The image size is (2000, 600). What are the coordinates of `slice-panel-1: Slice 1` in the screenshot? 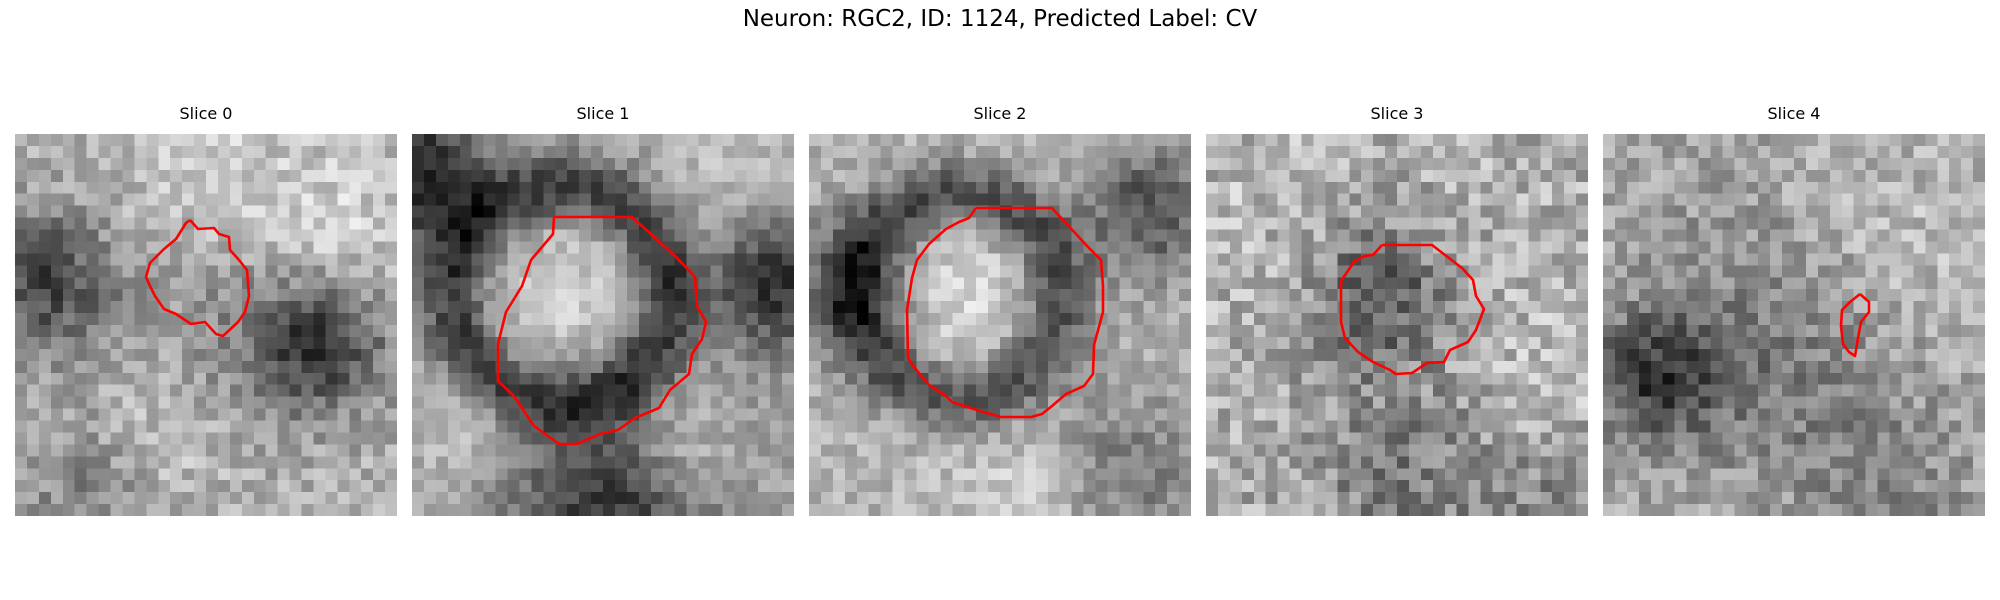 It's located at (603, 310).